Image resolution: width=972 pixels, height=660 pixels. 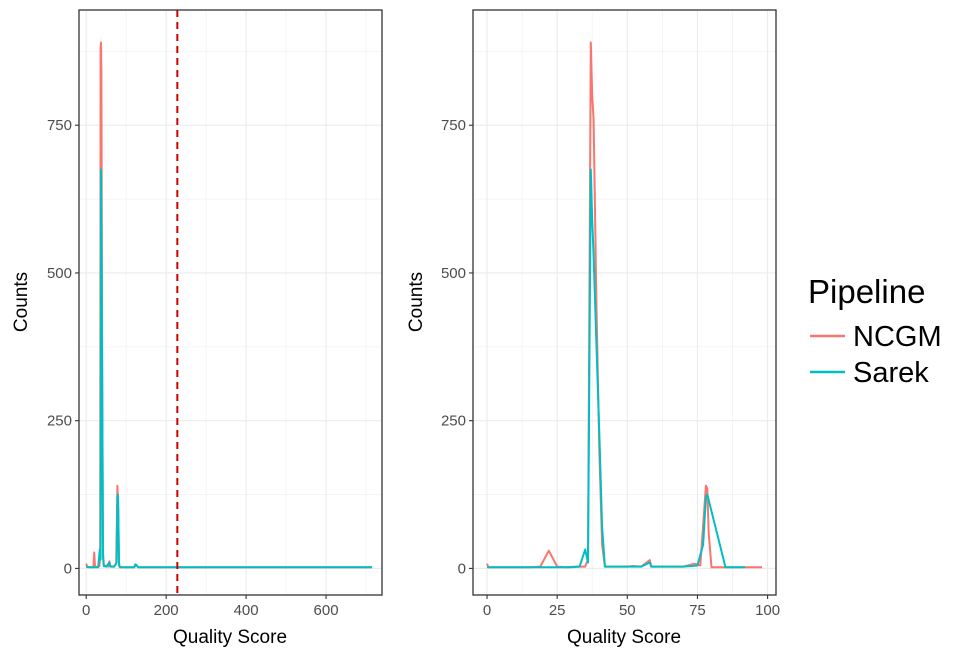 What do you see at coordinates (624, 637) in the screenshot?
I see `right-x-axis-title: Quality Score` at bounding box center [624, 637].